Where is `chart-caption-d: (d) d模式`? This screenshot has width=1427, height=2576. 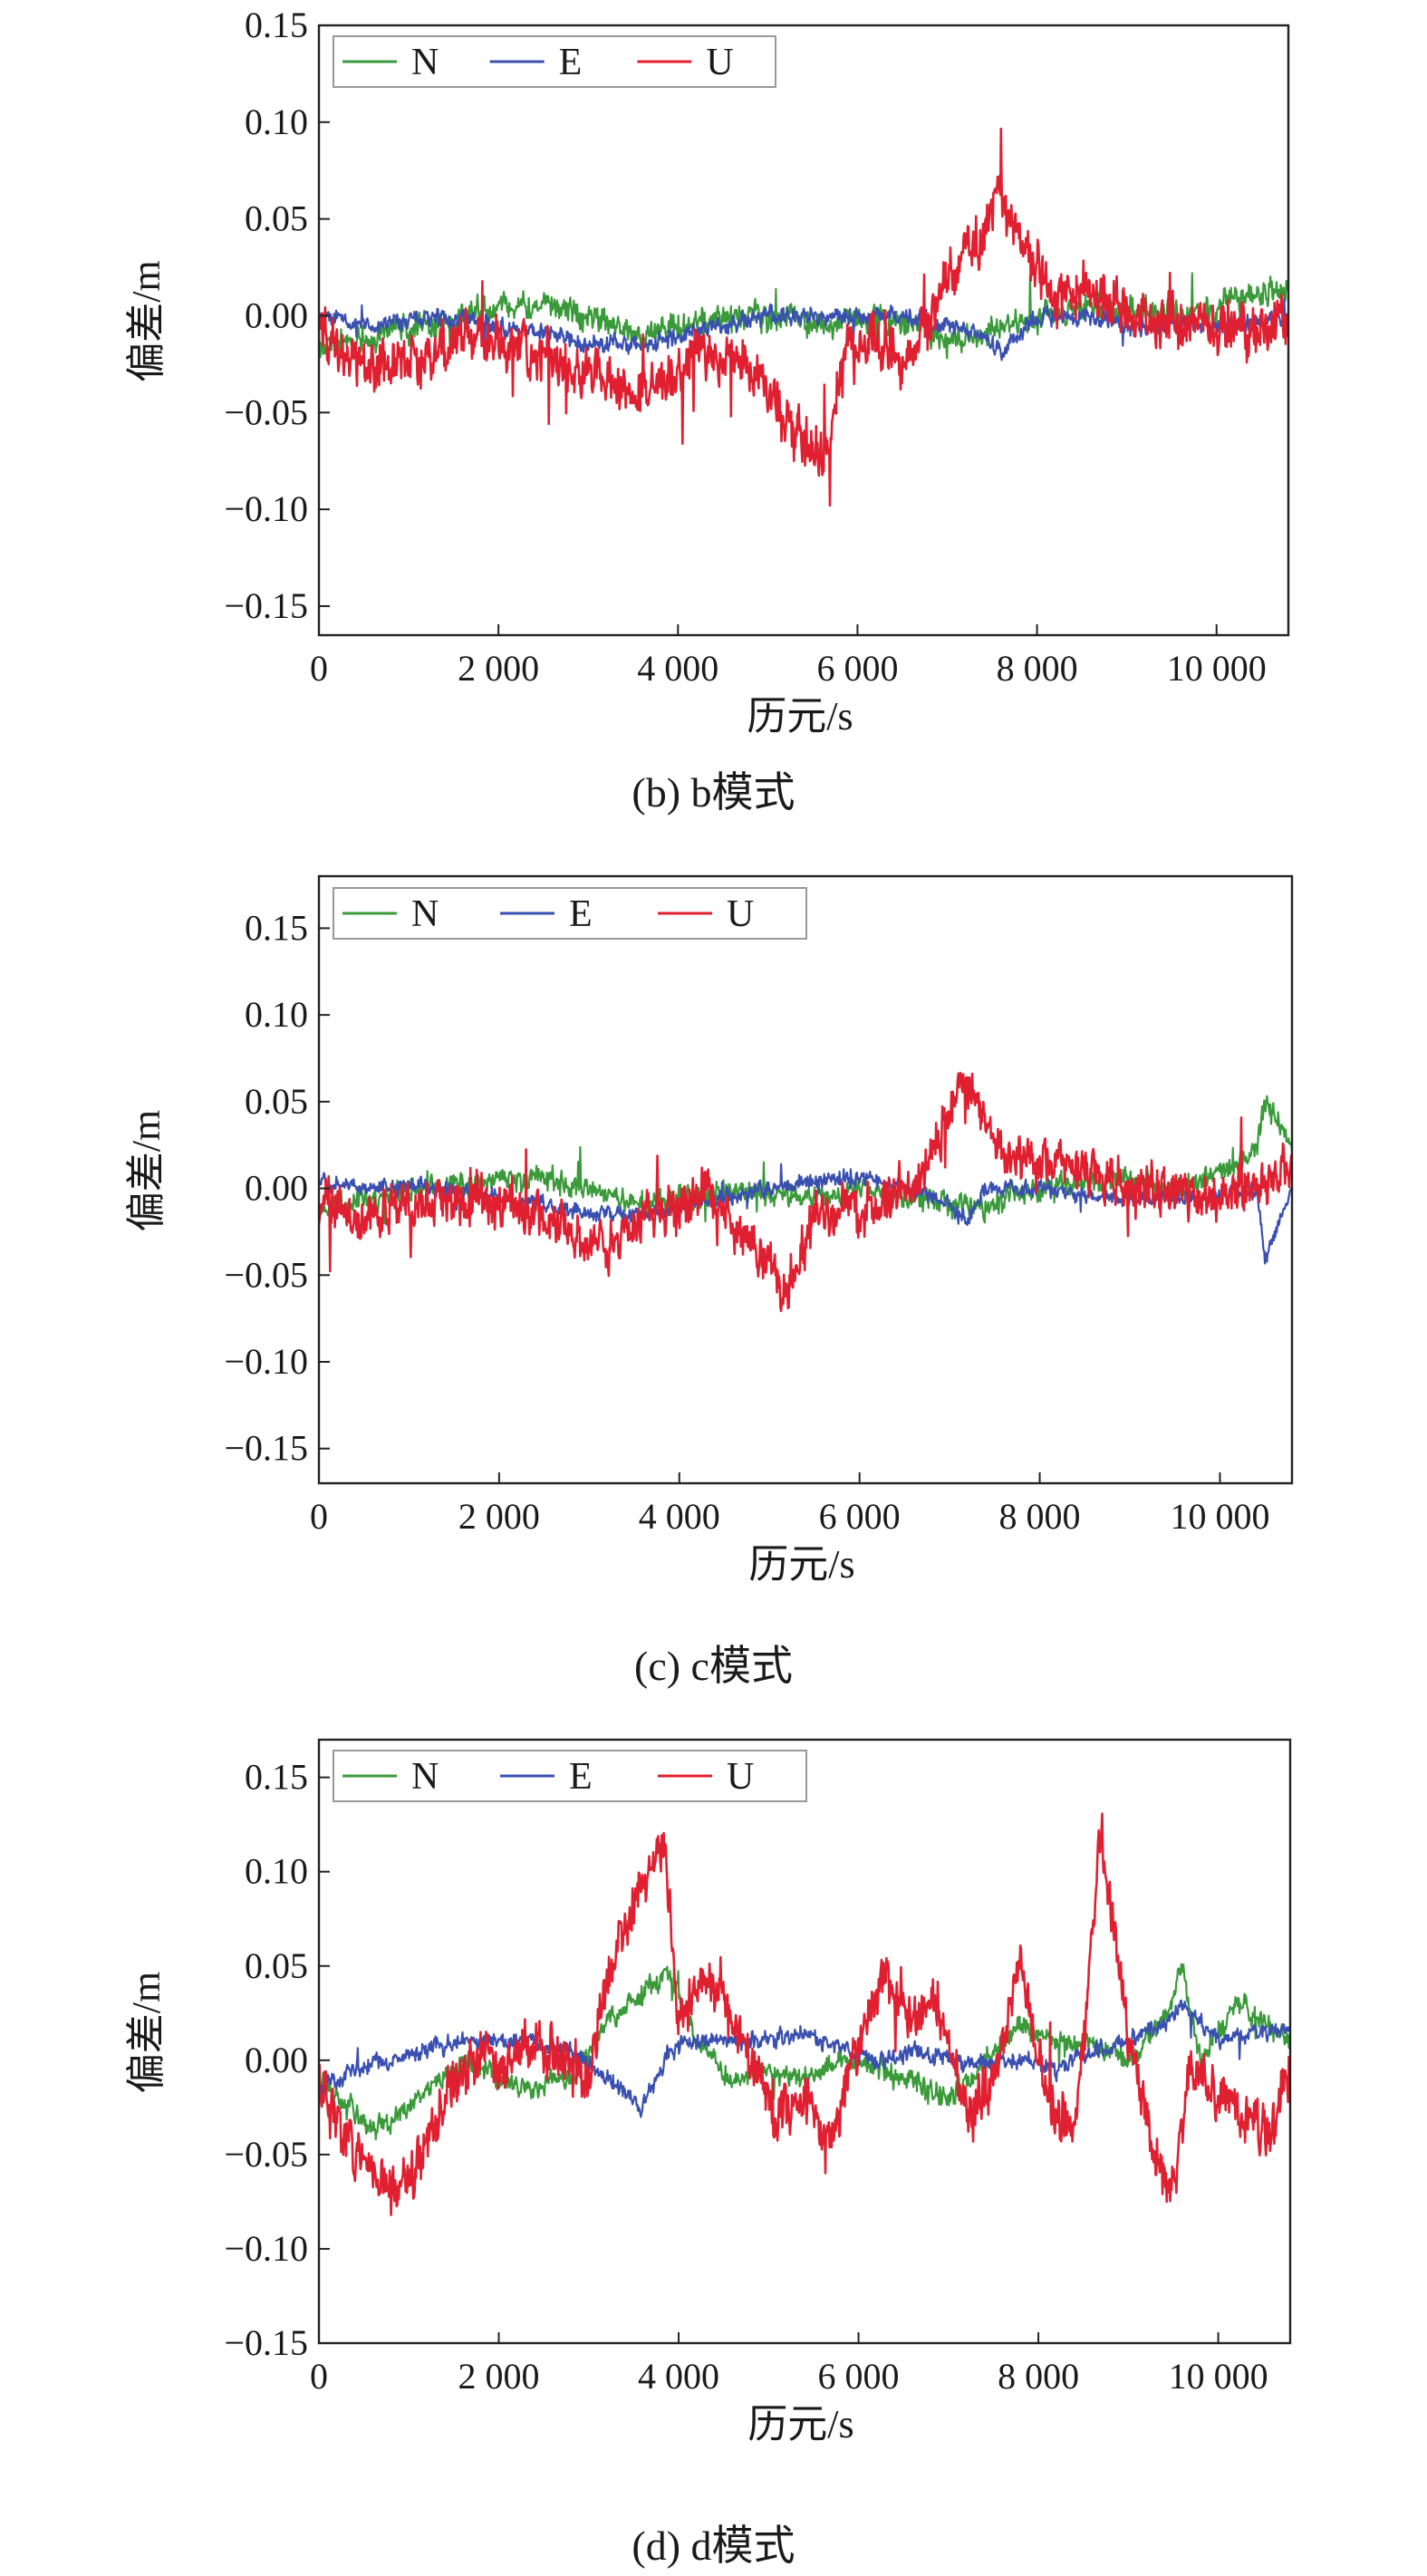
chart-caption-d: (d) d模式 is located at coordinates (713, 2546).